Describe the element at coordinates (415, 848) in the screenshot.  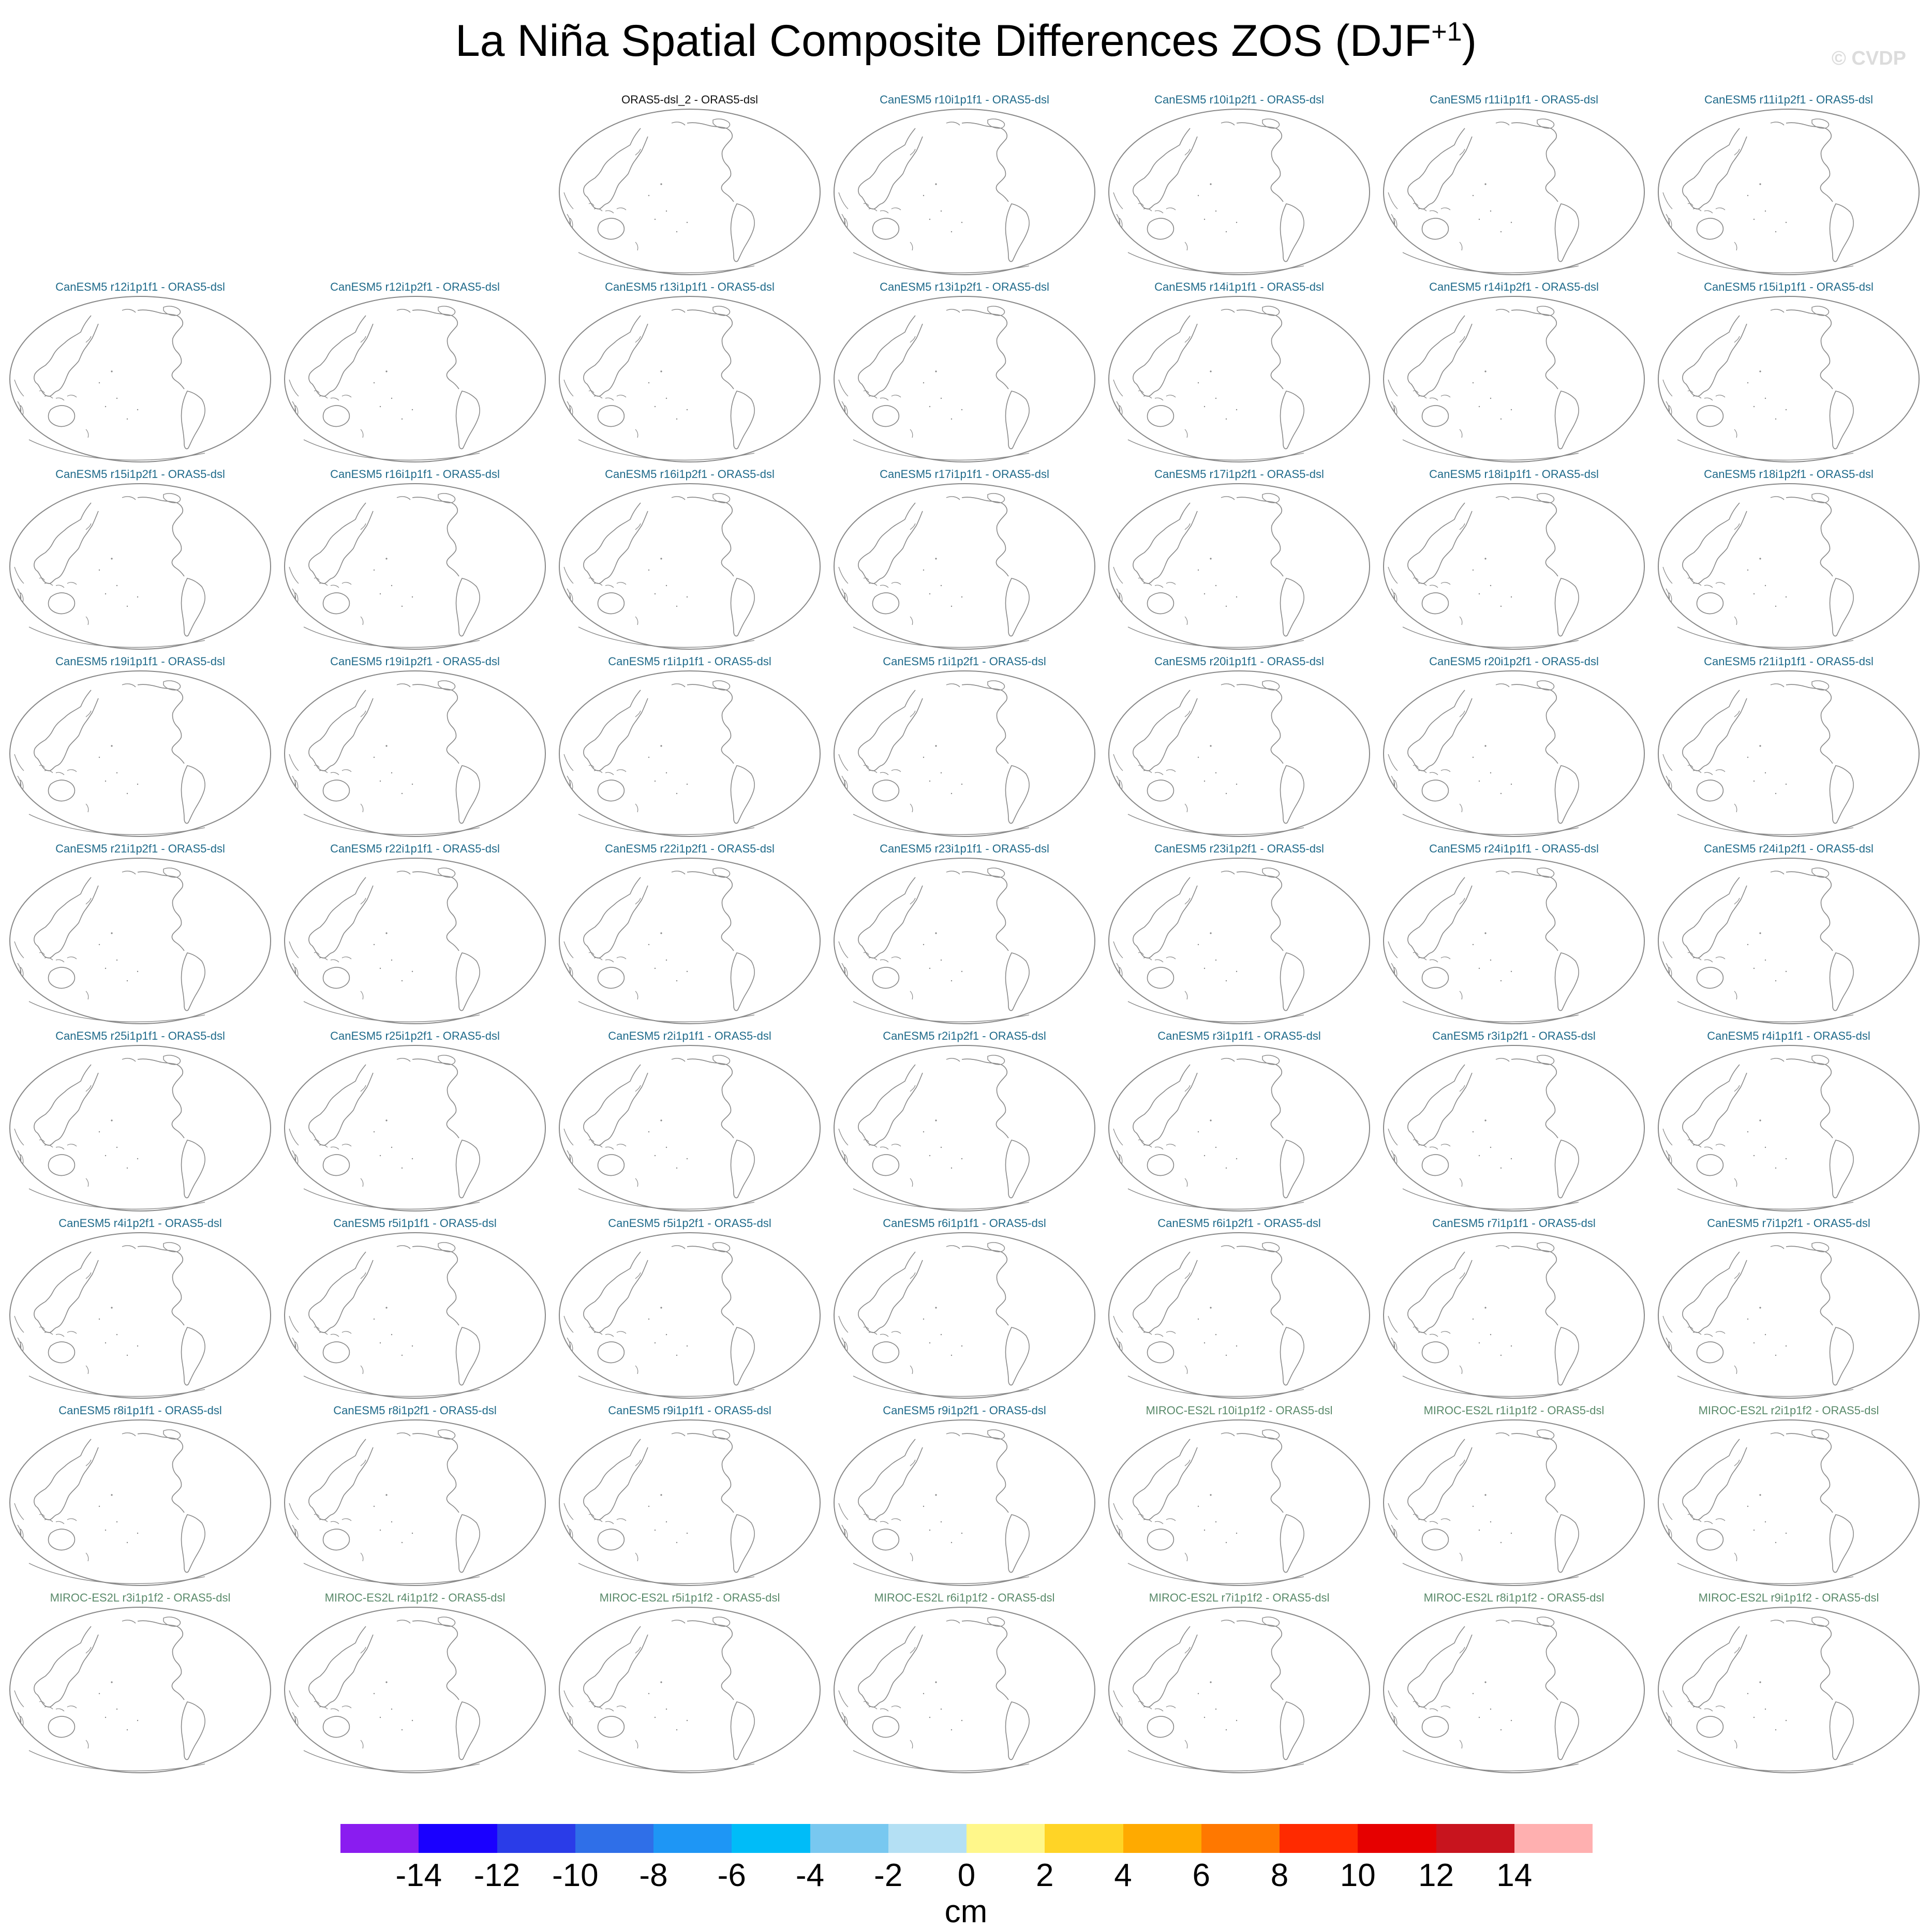
I see `panel-title: CanESM5 r22i1p1f1 - ORAS5-dsl` at that location.